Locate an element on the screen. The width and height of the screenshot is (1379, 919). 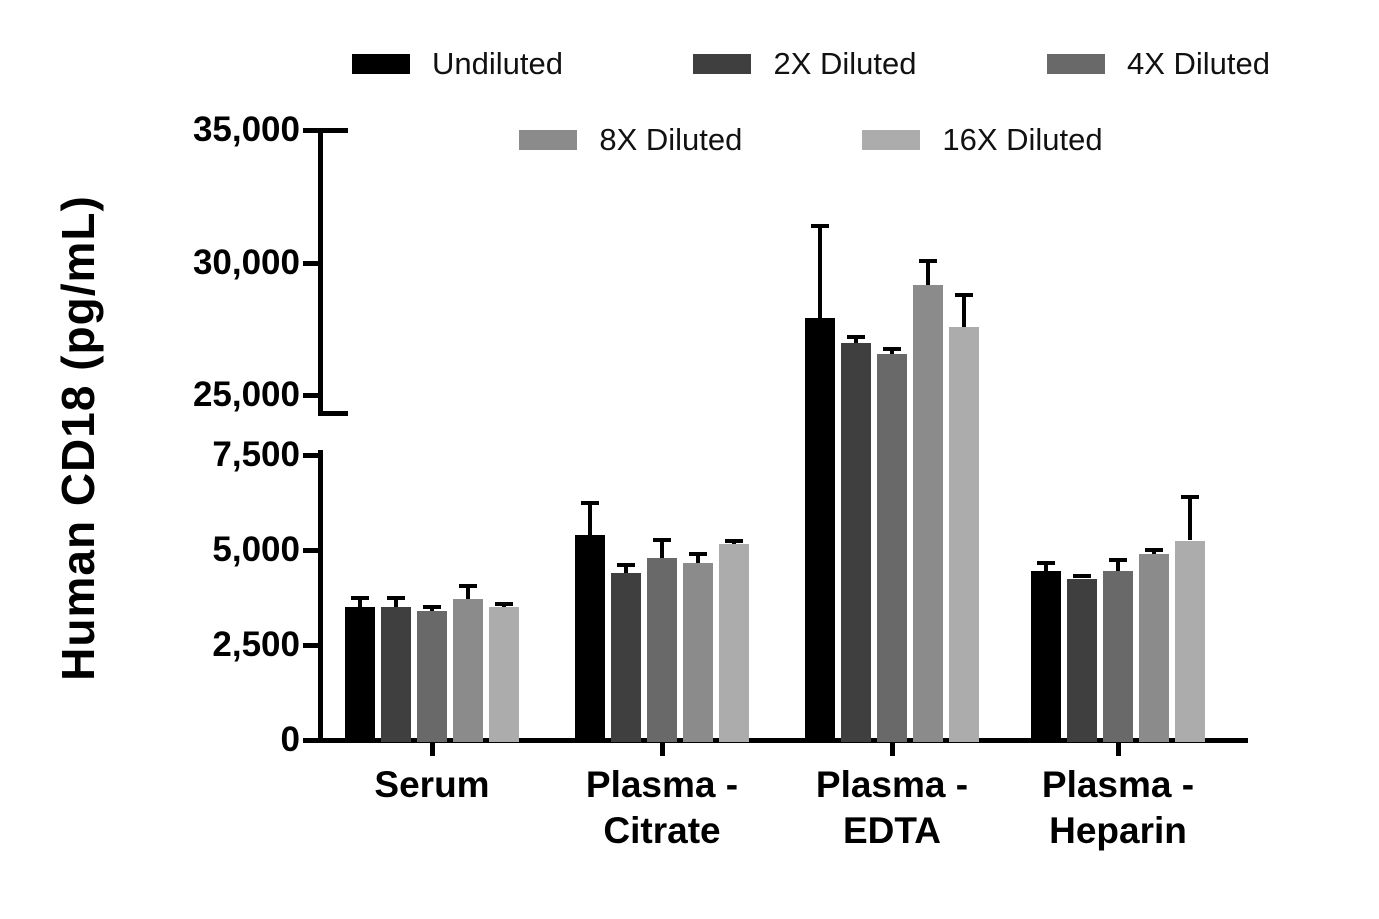
legend-label: Undiluted is located at coordinates (497, 63).